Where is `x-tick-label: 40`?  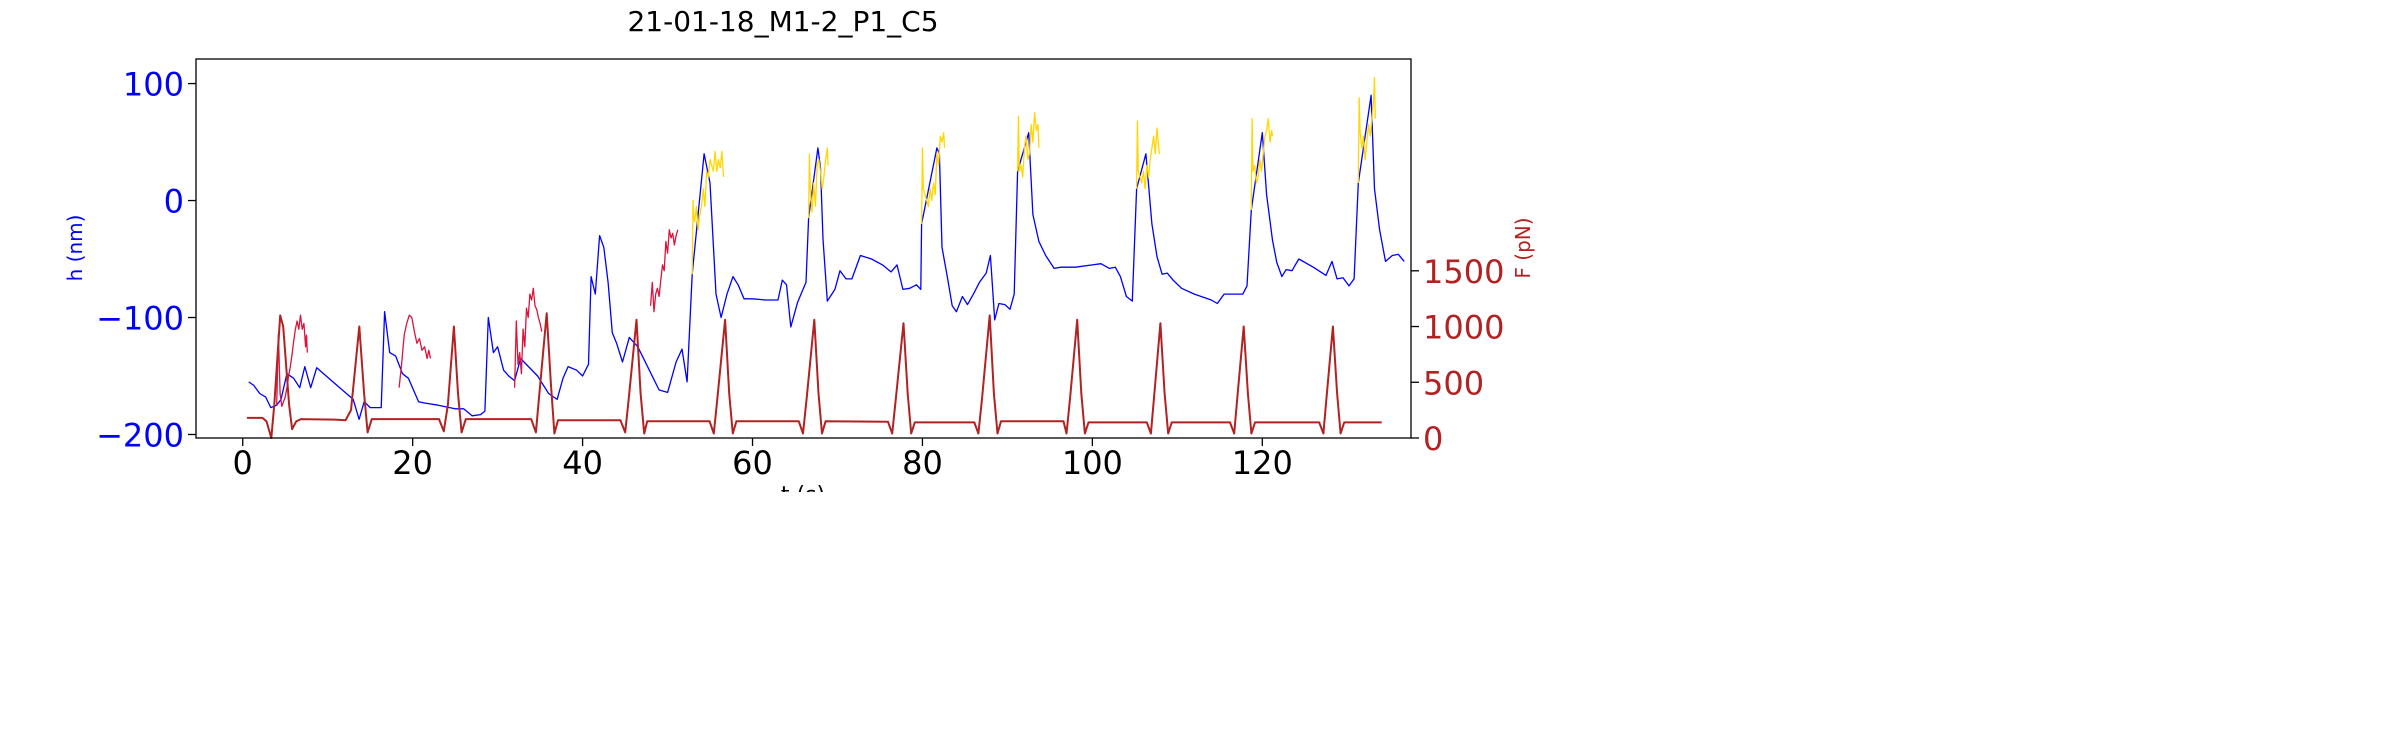 x-tick-label: 40 is located at coordinates (582, 463).